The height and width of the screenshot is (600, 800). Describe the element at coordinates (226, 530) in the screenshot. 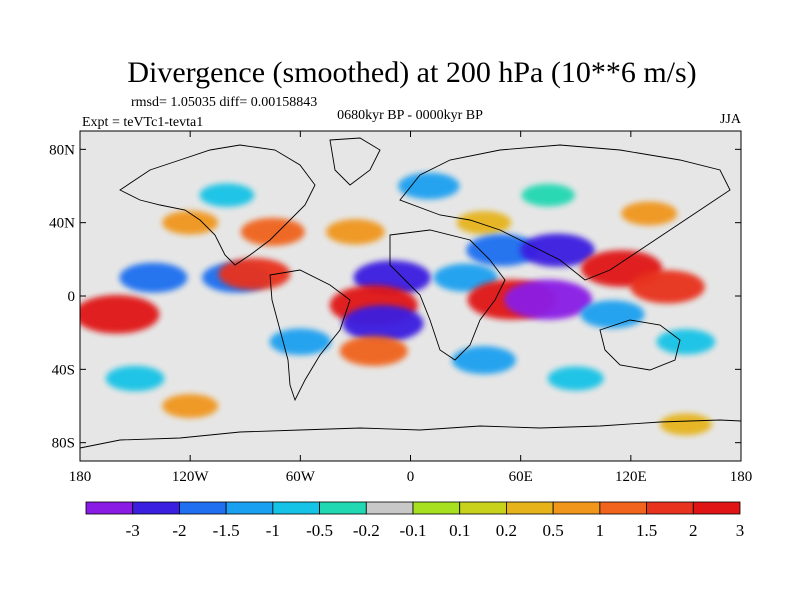

I see `colorbar-label: -1.5` at that location.